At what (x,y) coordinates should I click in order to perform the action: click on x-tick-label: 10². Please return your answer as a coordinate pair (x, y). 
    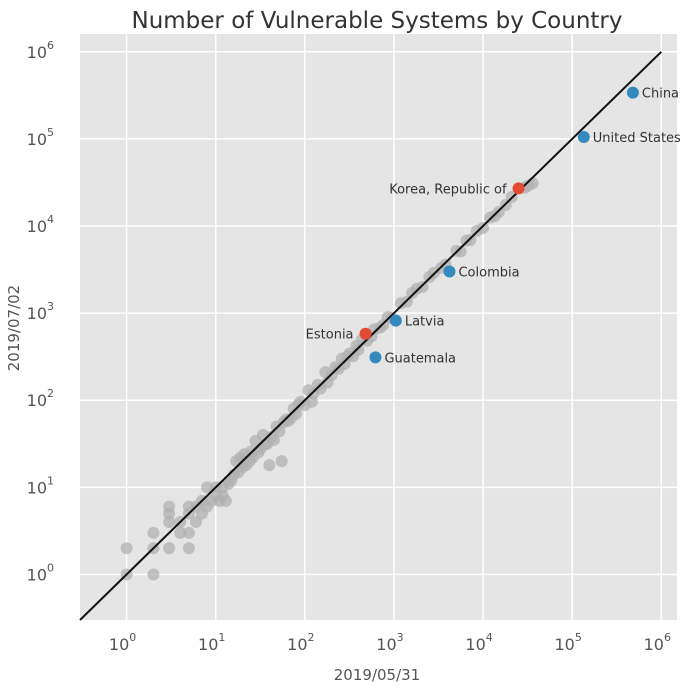
    Looking at the image, I should click on (300, 642).